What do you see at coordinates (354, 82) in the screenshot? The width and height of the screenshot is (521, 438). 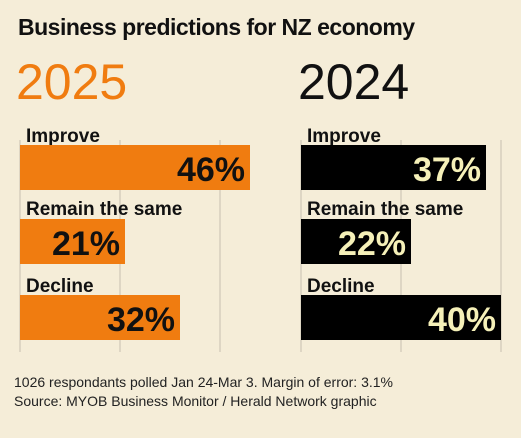 I see `year-2024-heading: 2024` at bounding box center [354, 82].